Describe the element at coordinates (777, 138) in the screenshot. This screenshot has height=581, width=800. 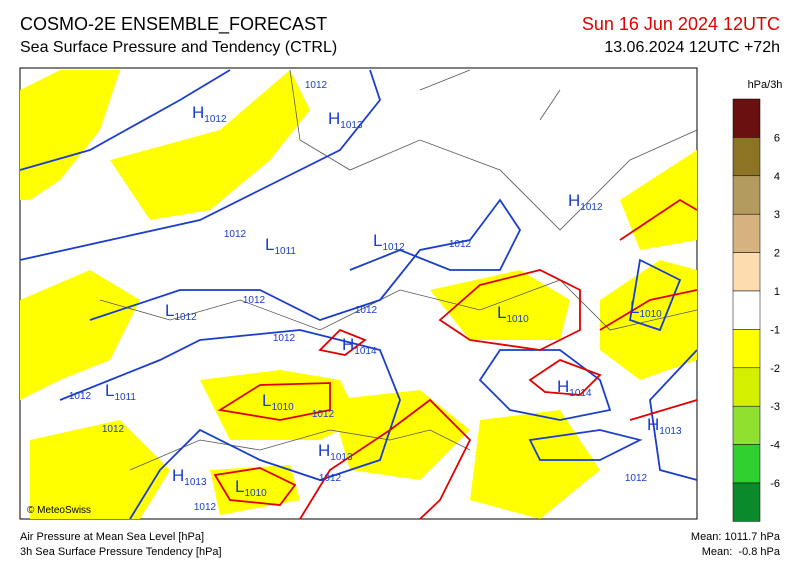
I see `legend-label: 6` at that location.